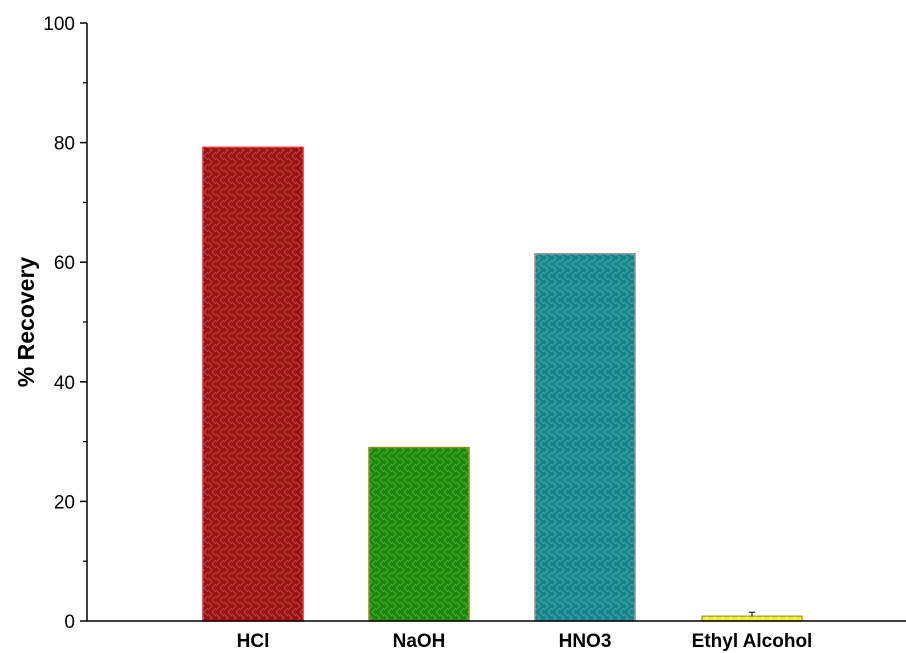  What do you see at coordinates (64, 144) in the screenshot?
I see `y-tick-label: 80` at bounding box center [64, 144].